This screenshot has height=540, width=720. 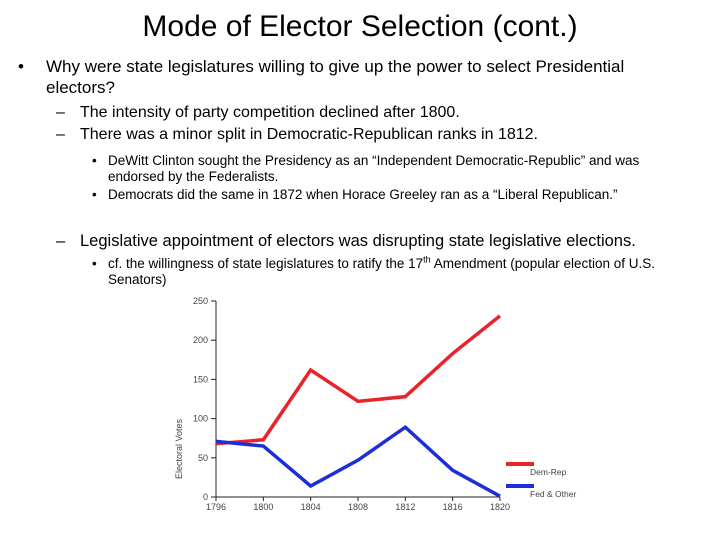 I want to click on series-line-fed-other, so click(x=358, y=461).